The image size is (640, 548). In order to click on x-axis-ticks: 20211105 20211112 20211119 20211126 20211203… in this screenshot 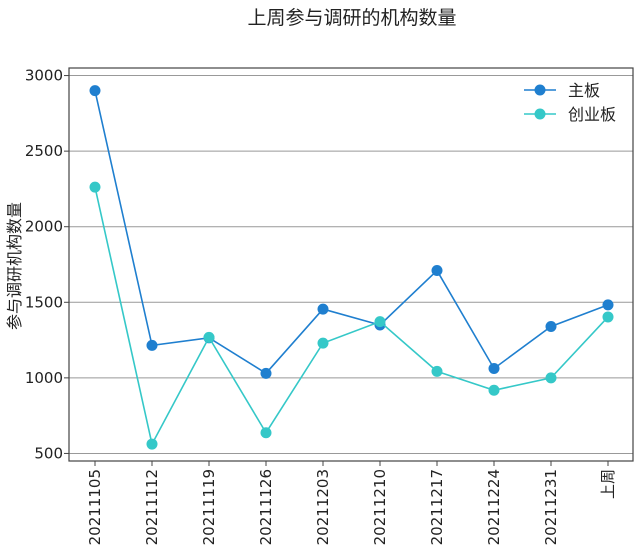, I will do `click(351, 503)`.